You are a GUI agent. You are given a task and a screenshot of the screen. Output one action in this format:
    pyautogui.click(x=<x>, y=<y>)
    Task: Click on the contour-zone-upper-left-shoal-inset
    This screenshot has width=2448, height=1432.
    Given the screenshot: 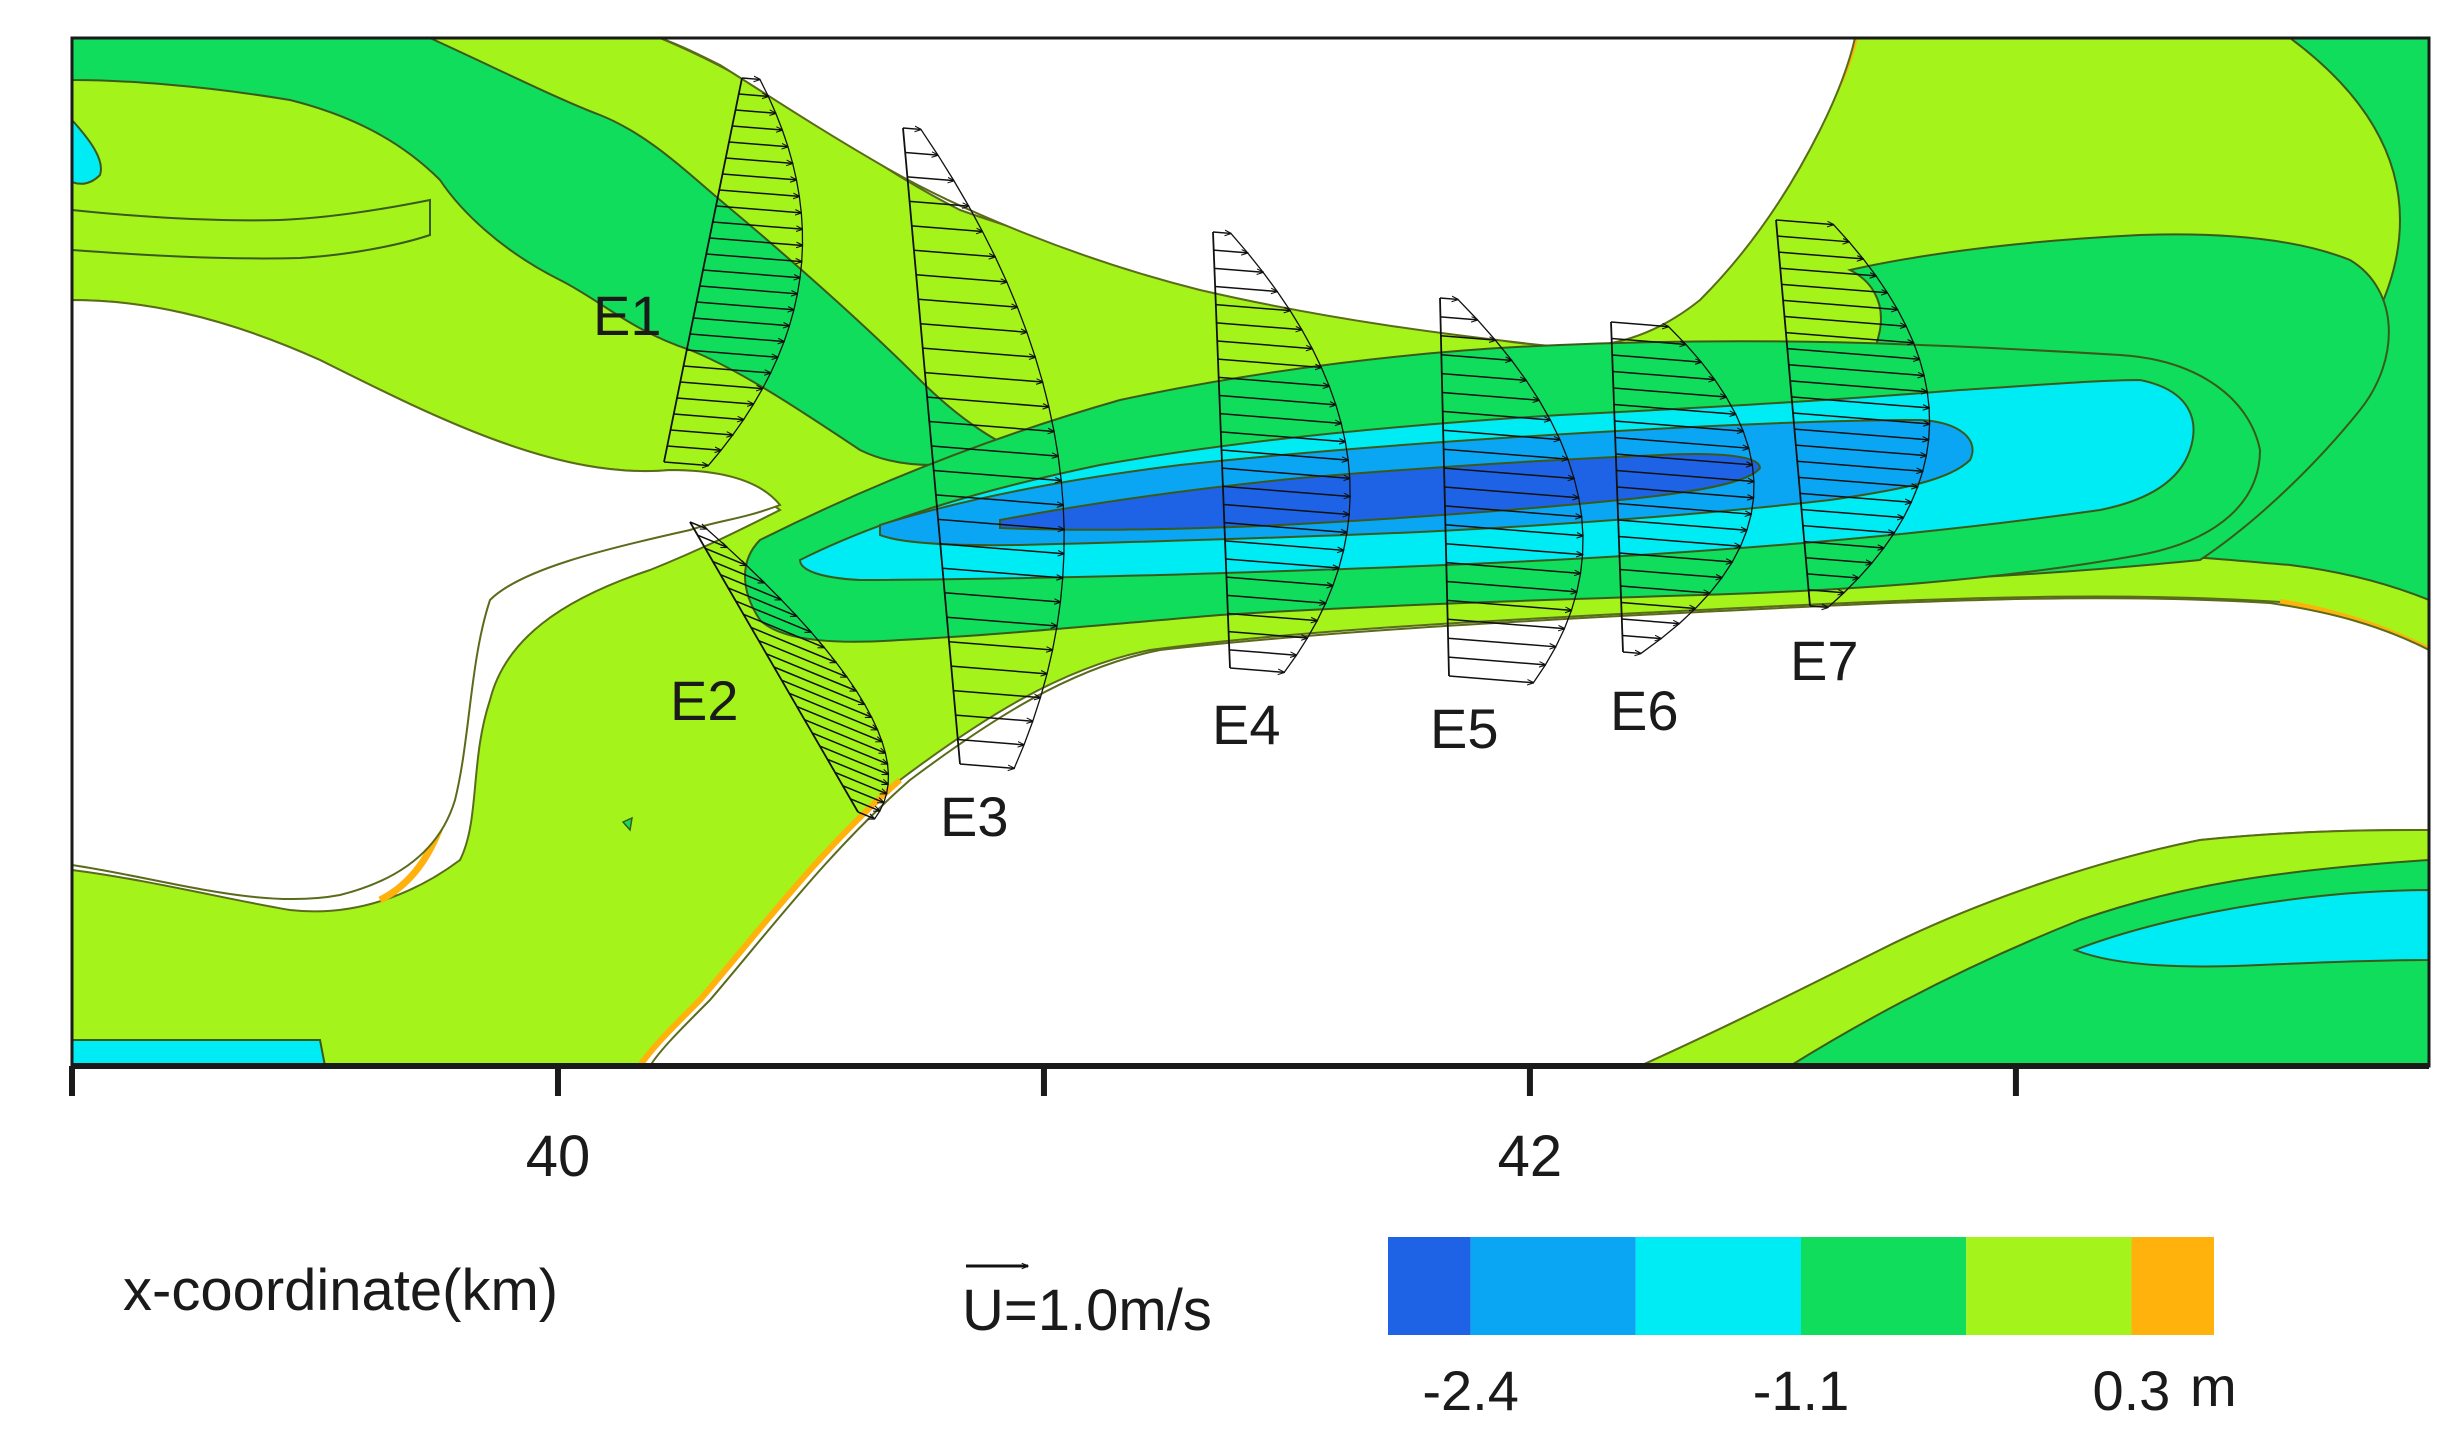 What is the action you would take?
    pyautogui.click(x=251, y=229)
    